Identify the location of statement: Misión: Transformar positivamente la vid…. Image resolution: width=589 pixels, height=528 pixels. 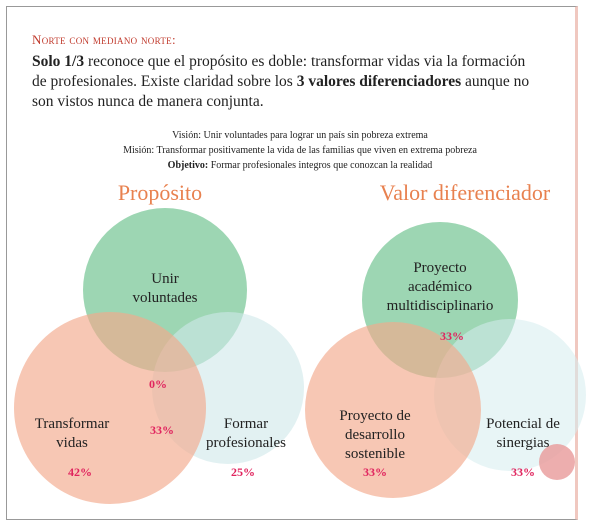
(300, 150).